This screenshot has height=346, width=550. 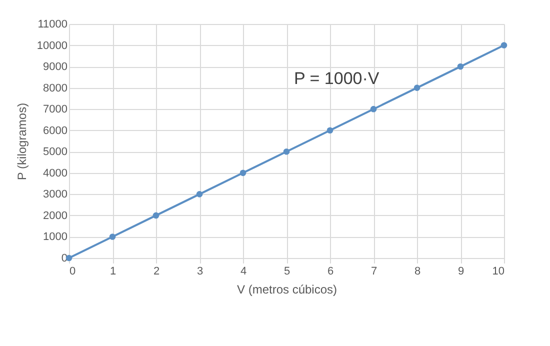 What do you see at coordinates (55, 194) in the screenshot?
I see `y-tick-label: 3000` at bounding box center [55, 194].